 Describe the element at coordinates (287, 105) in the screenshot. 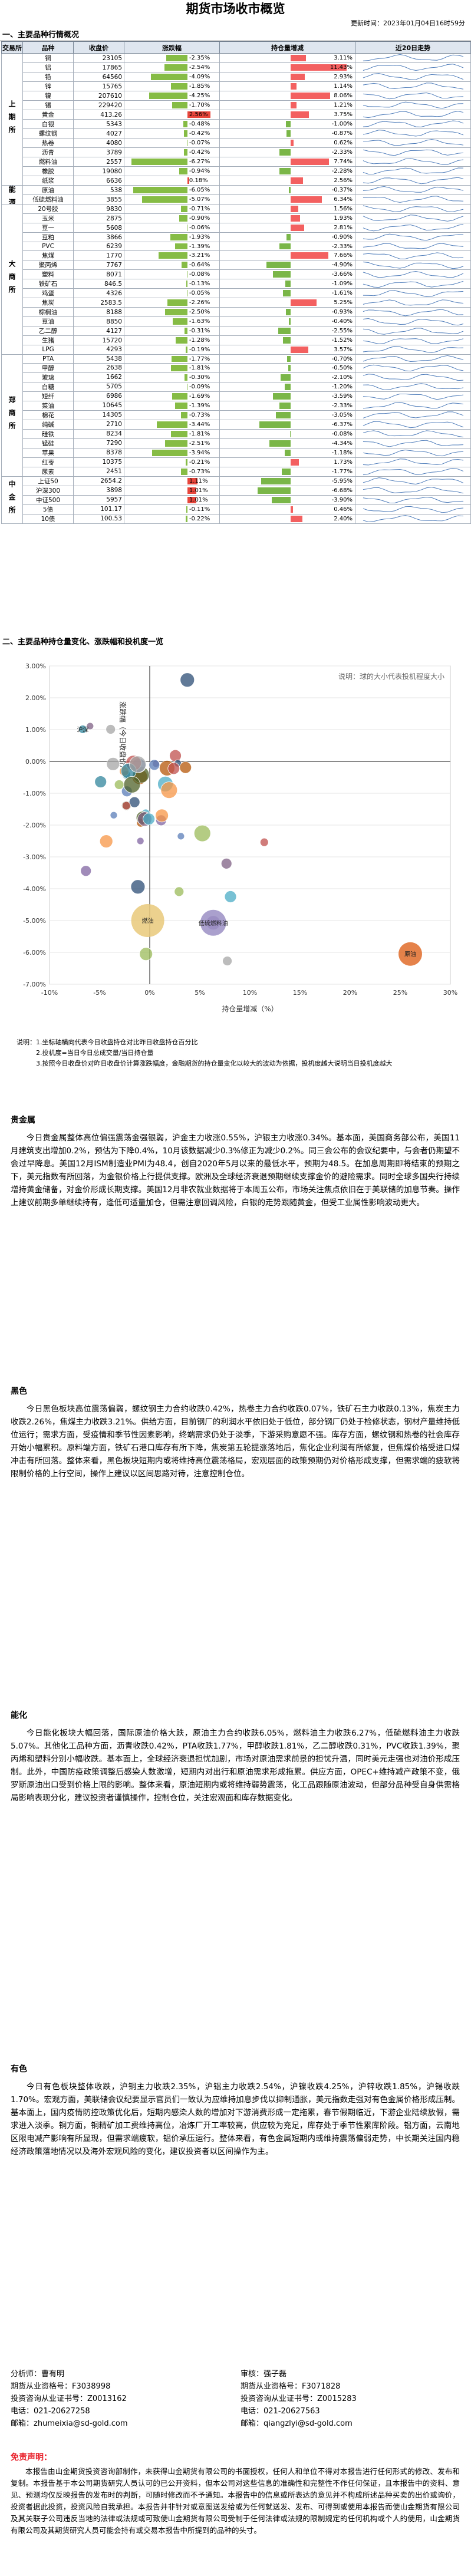

I see `oi-cell: 1.21%` at that location.